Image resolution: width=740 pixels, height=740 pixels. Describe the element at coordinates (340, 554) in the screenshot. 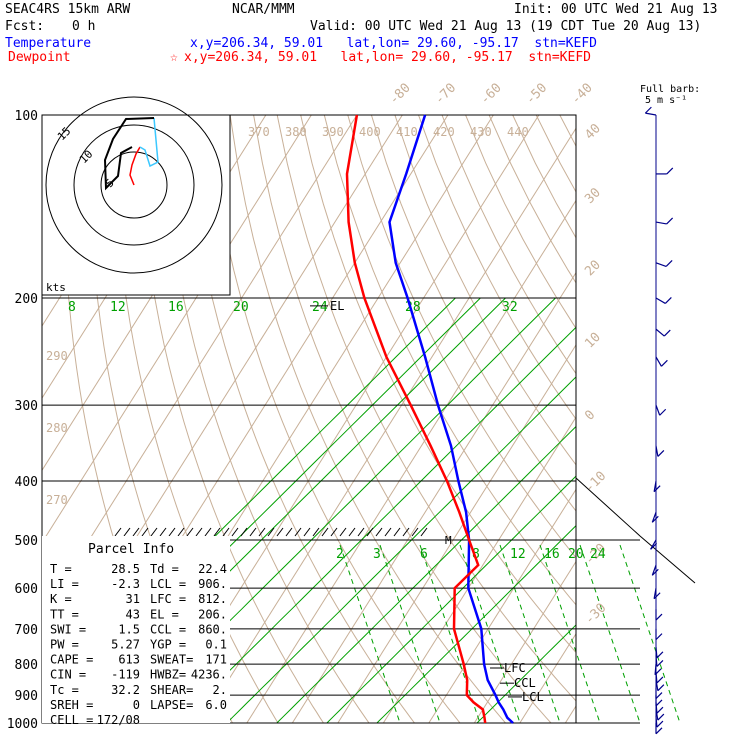

I see `mixing-ratio-label: 2` at that location.